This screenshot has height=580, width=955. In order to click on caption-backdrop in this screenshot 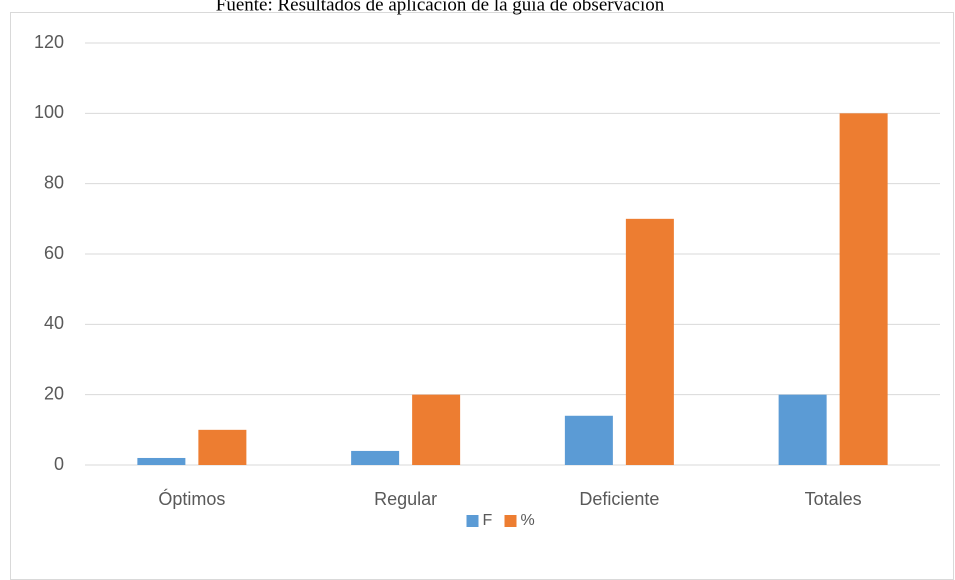, I will do `click(440, 6)`.